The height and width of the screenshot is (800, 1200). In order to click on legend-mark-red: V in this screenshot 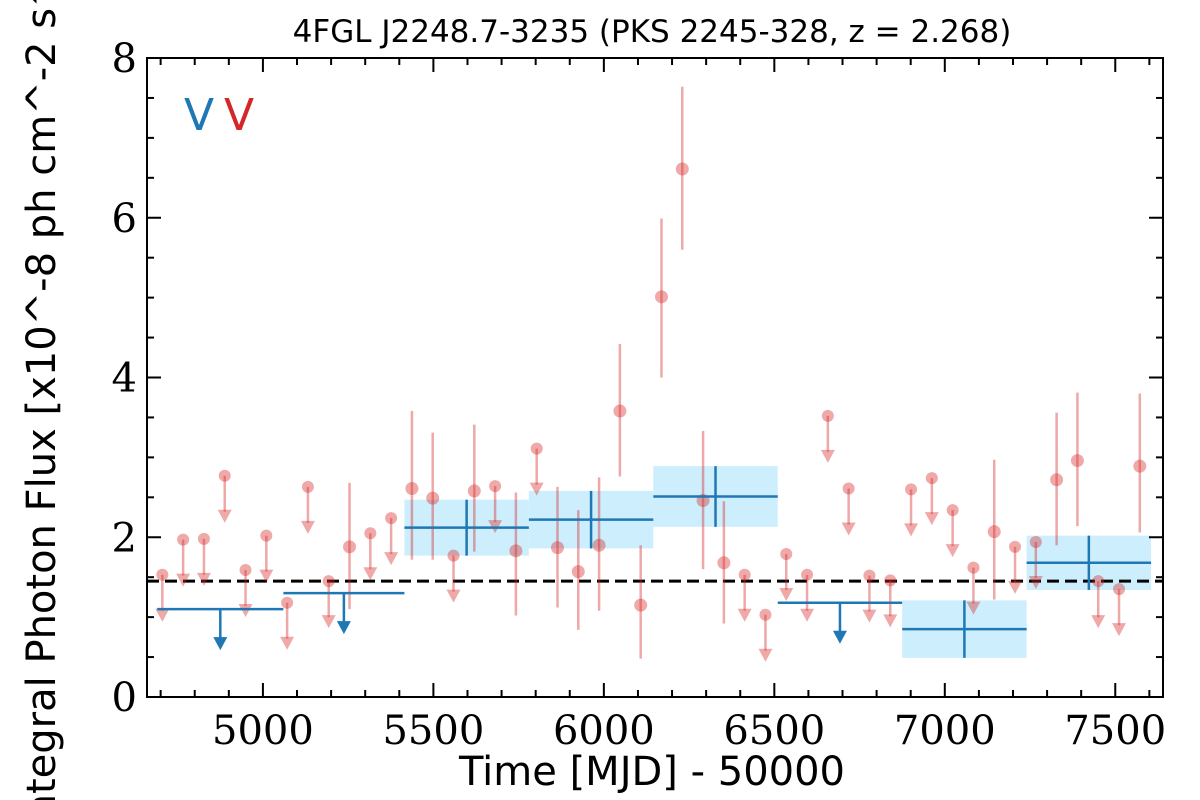, I will do `click(239, 115)`.